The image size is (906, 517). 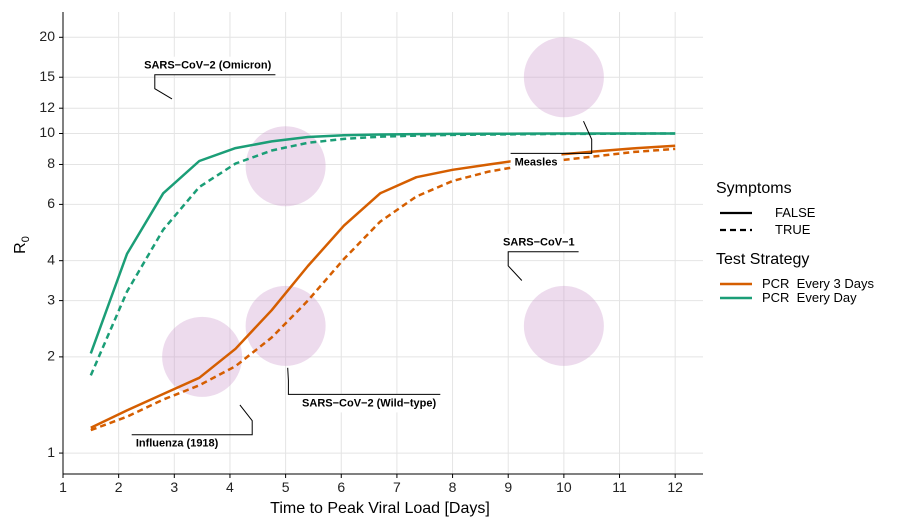 I want to click on y-axis-title: R0, so click(x=22, y=245).